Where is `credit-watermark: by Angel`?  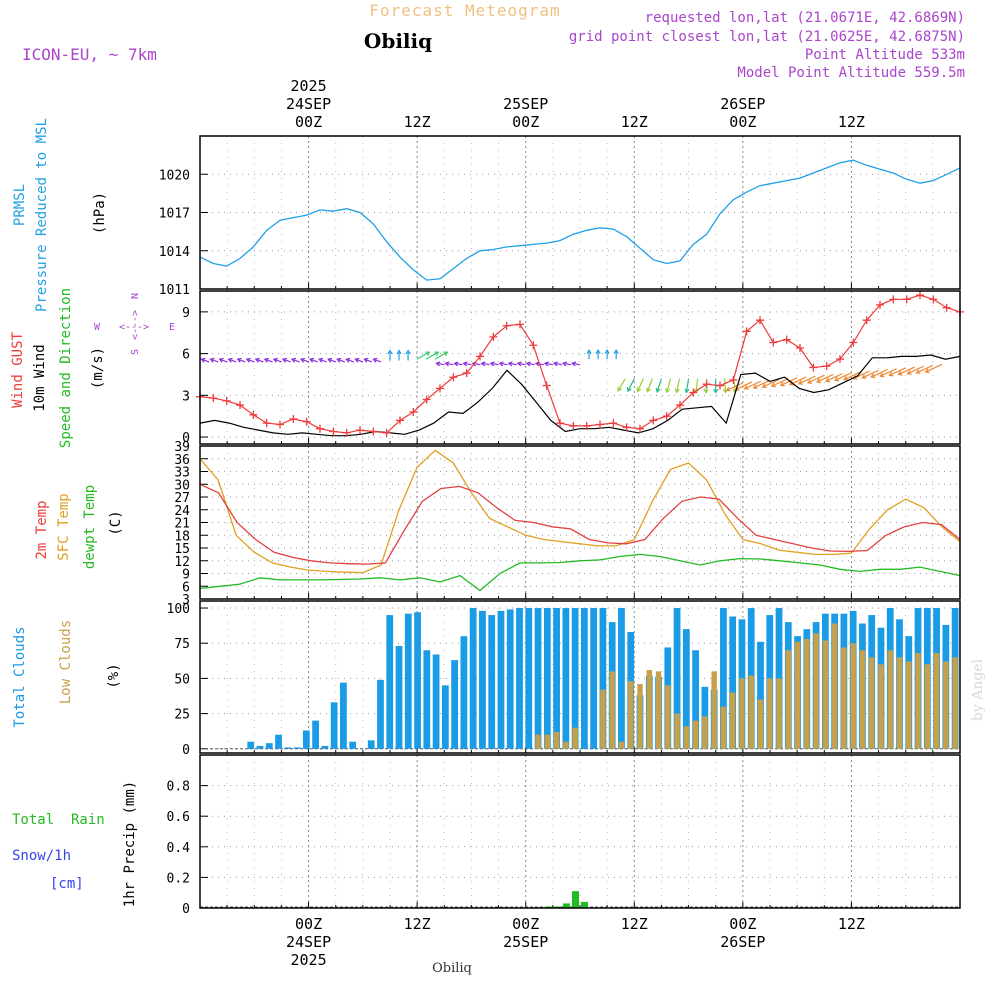 credit-watermark: by Angel is located at coordinates (978, 689).